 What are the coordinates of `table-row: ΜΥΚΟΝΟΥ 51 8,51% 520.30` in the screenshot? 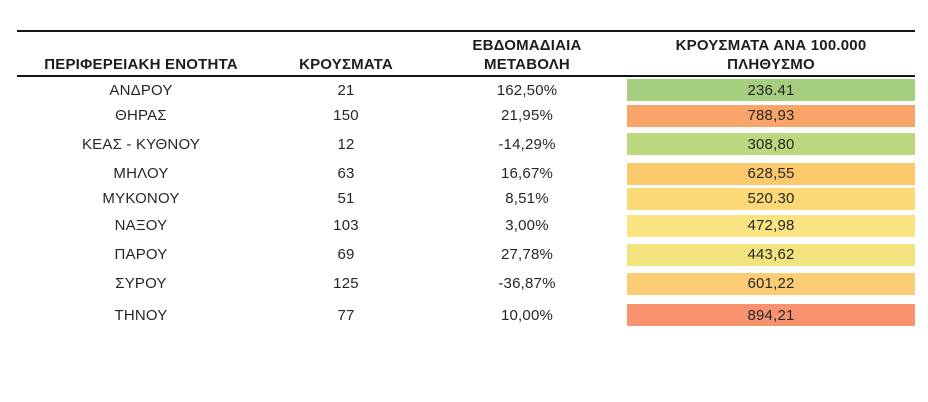 It's located at (466, 198).